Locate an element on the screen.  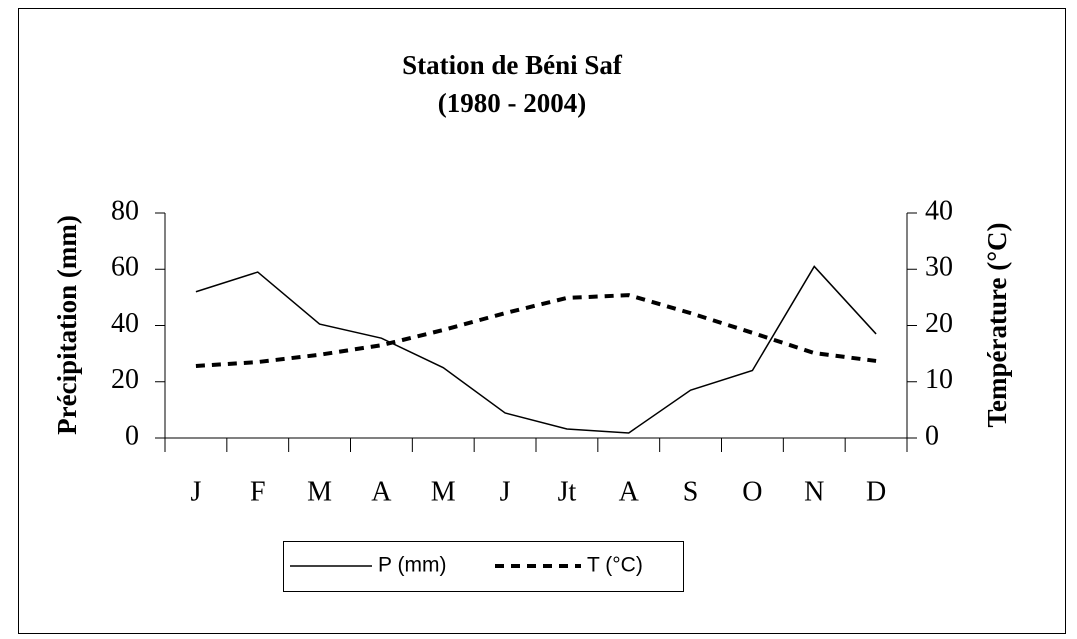
y-tick-label: 20 is located at coordinates (125, 379).